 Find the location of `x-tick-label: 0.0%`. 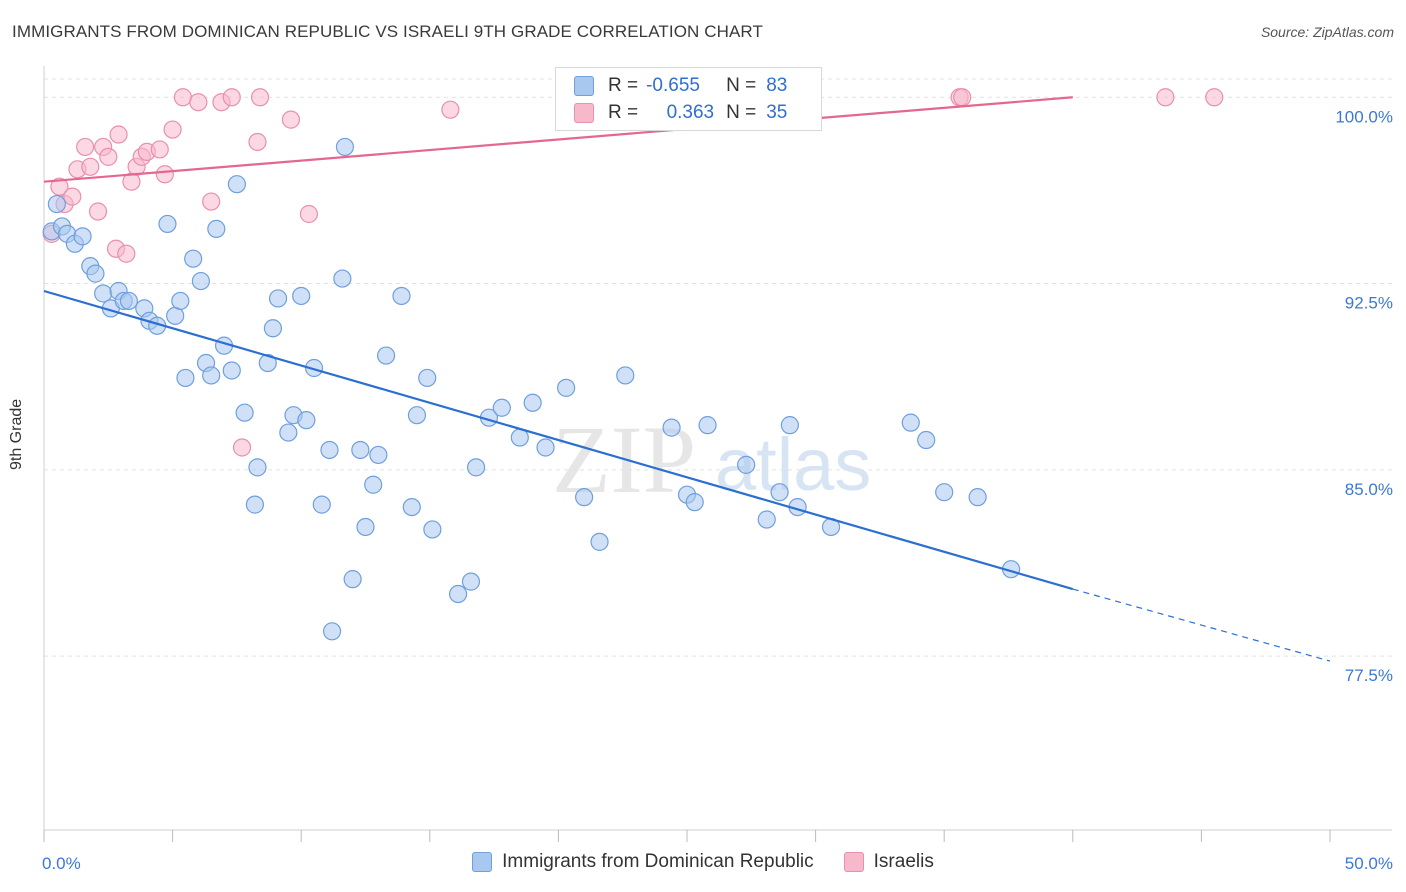

x-tick-label: 0.0% is located at coordinates (61, 863).